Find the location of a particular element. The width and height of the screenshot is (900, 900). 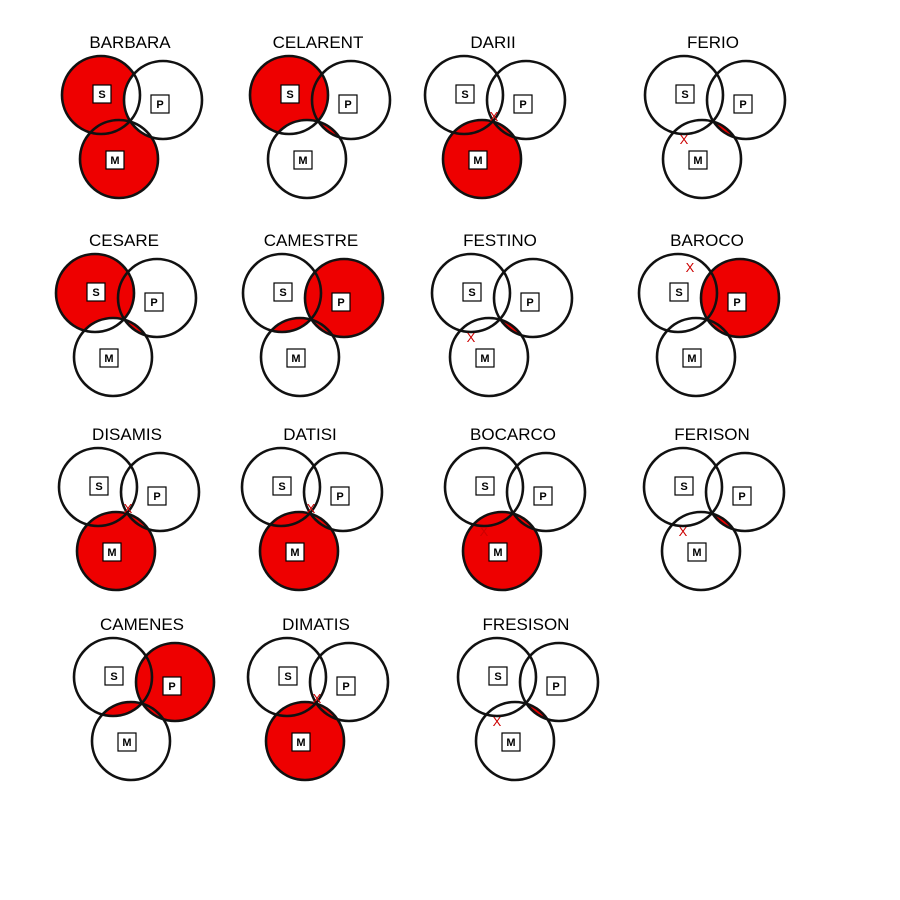

venn-diagram: DARII S P M X is located at coordinates (495, 116).